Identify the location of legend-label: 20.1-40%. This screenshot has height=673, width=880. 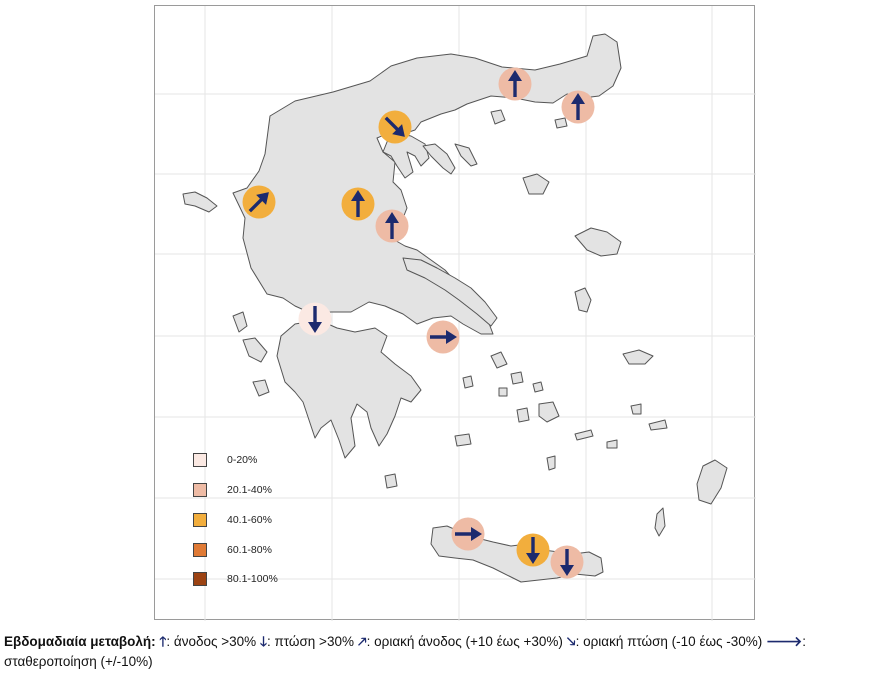
(249, 490).